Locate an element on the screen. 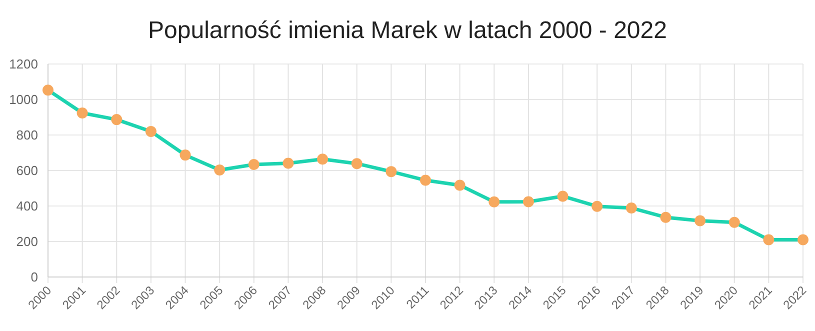 The height and width of the screenshot is (331, 815). y-tick-label: 600 is located at coordinates (27, 170).